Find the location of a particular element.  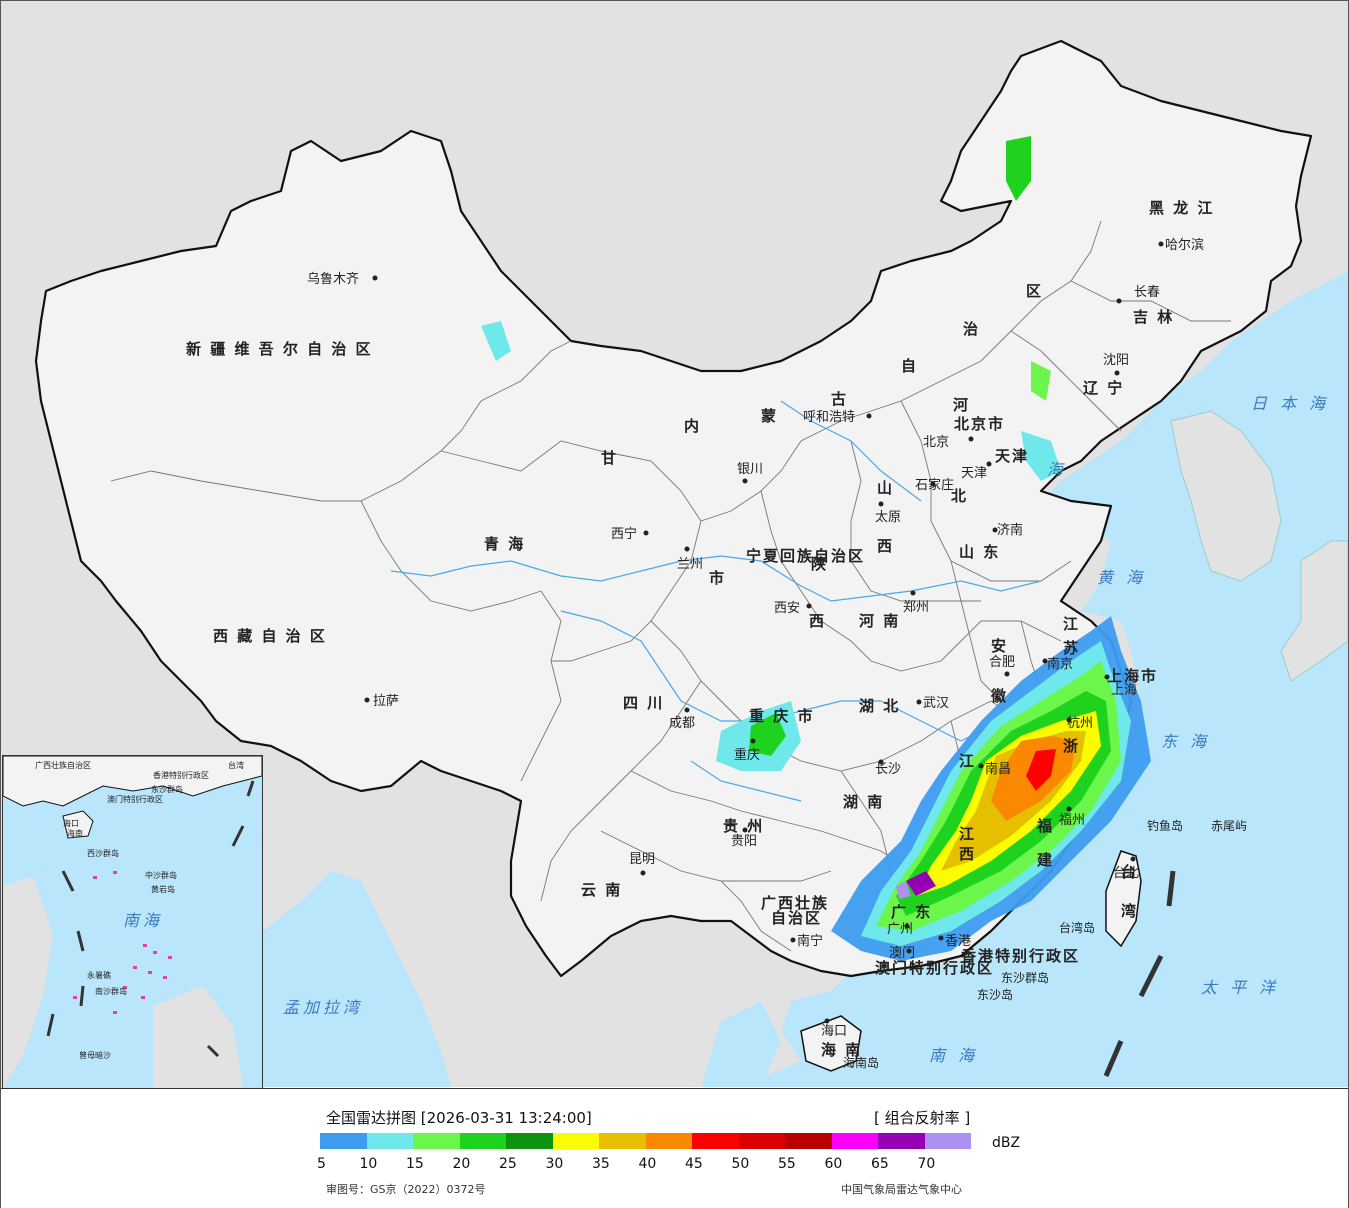

sea-label: 南 海 is located at coordinates (953, 1055).